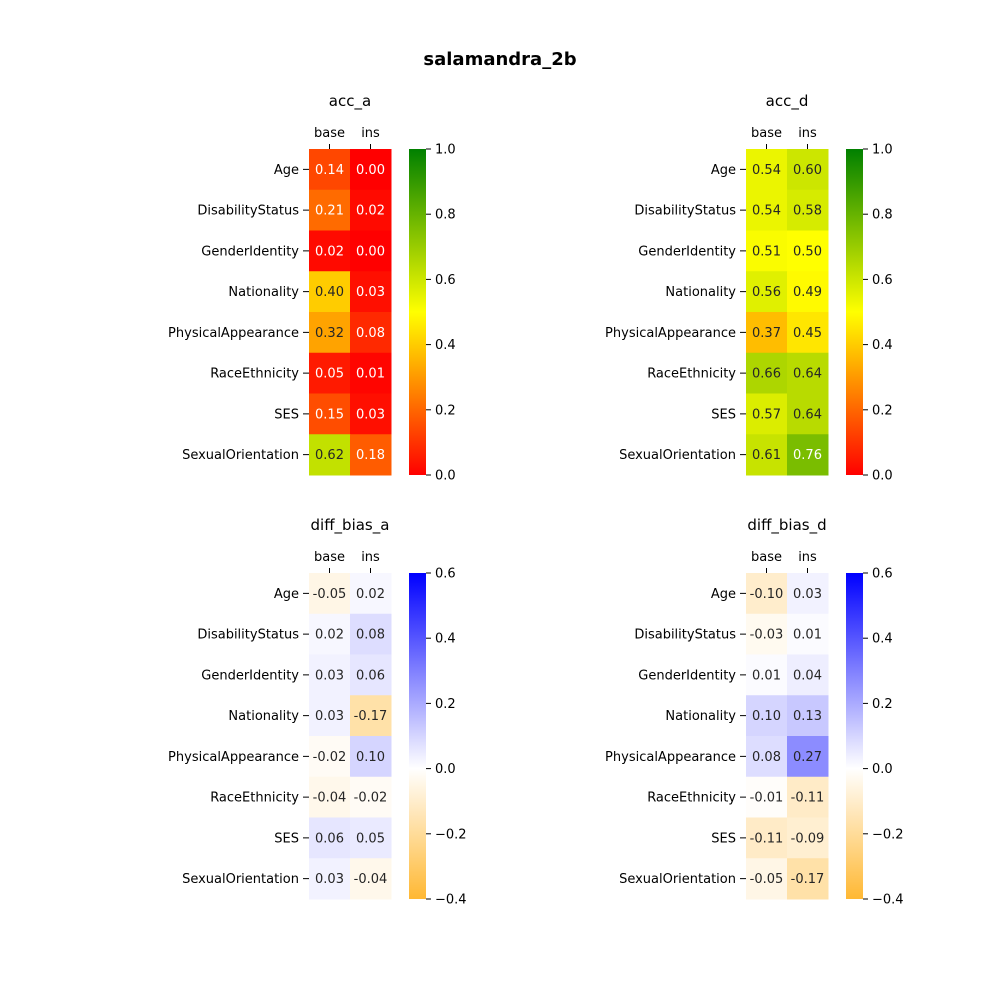 This screenshot has width=1000, height=1004. Describe the element at coordinates (807, 455) in the screenshot. I see `cell-value-label: 0.76` at that location.